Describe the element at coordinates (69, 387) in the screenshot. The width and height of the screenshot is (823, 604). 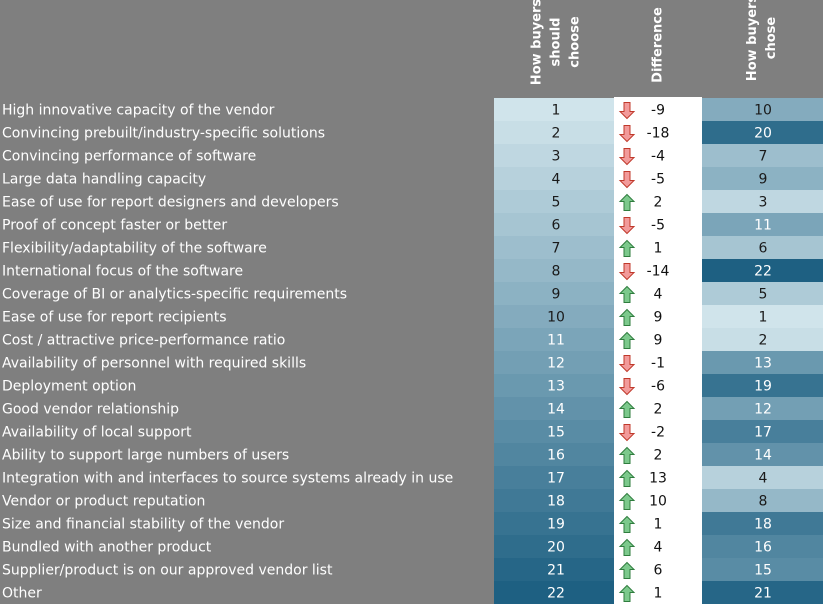
I see `criterion-label: Deployment option` at that location.